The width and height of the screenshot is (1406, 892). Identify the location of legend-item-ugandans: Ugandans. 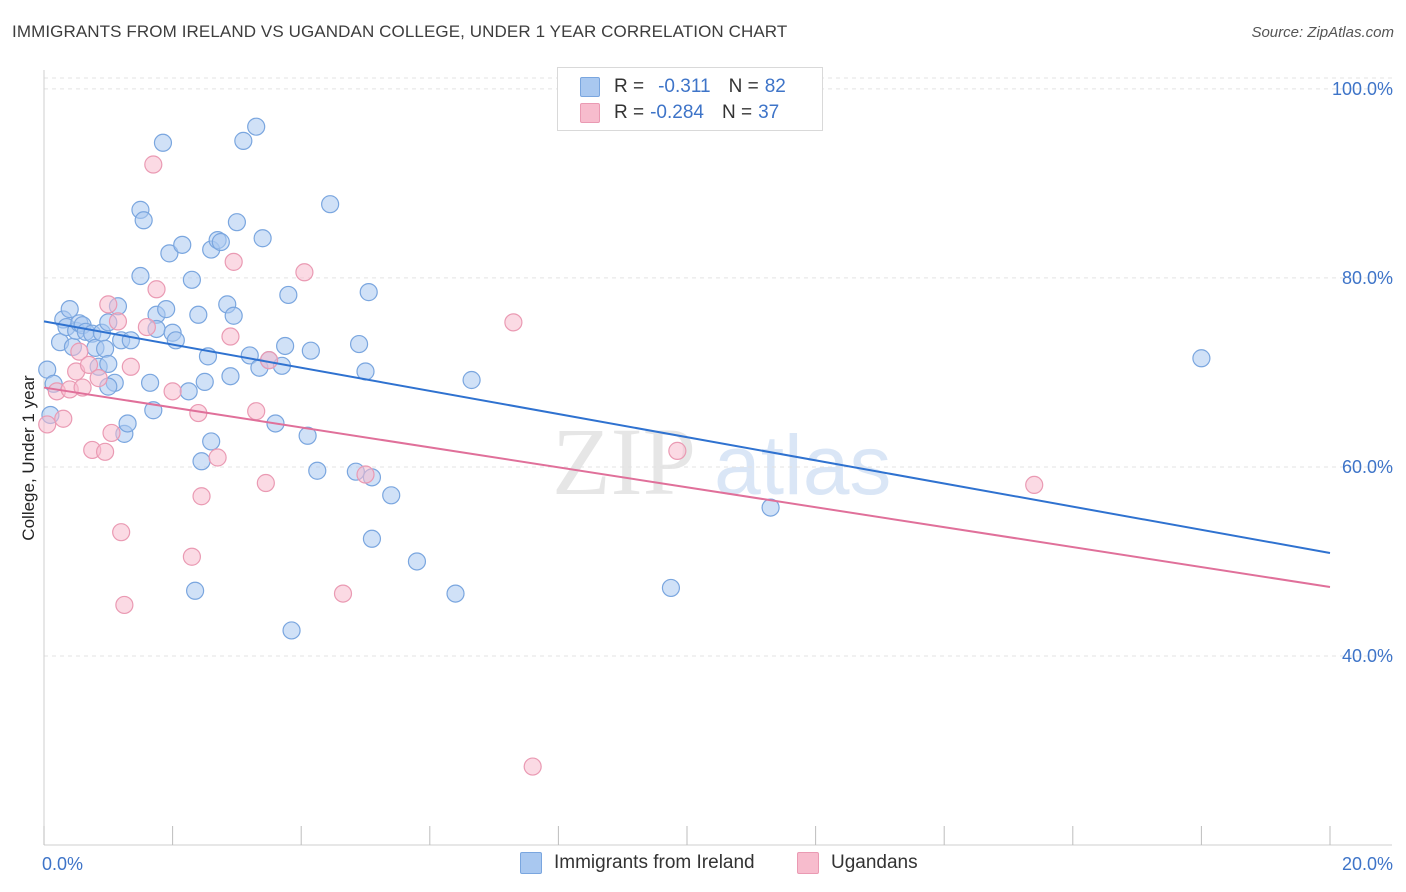
(857, 863).